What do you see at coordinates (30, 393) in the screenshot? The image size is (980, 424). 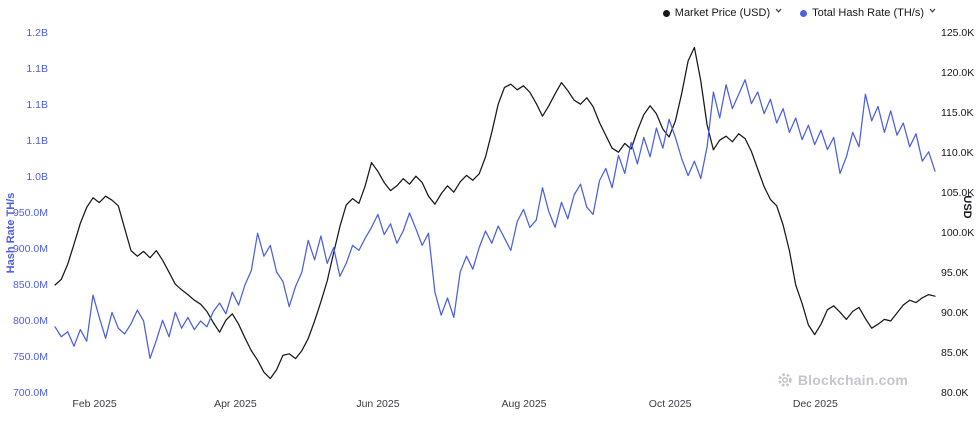 I see `left-axis-tick-label: 700.0M` at bounding box center [30, 393].